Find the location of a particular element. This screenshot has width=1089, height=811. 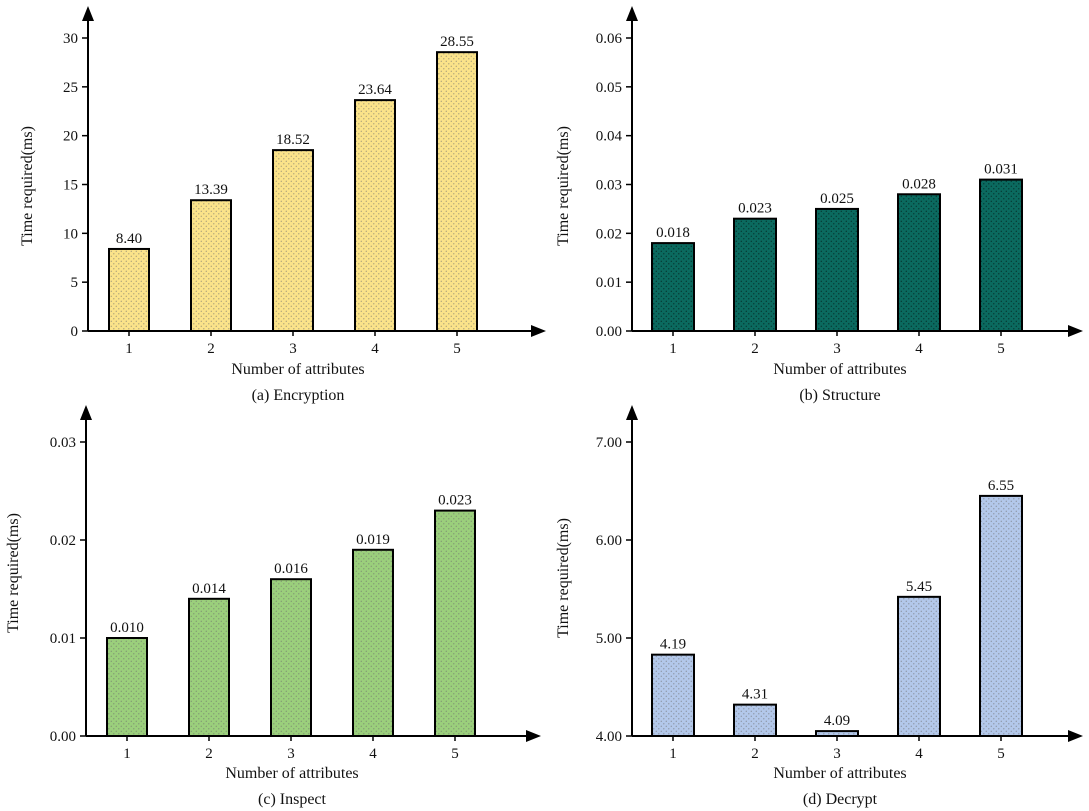

data-label-5: 6.55 is located at coordinates (1001, 486).